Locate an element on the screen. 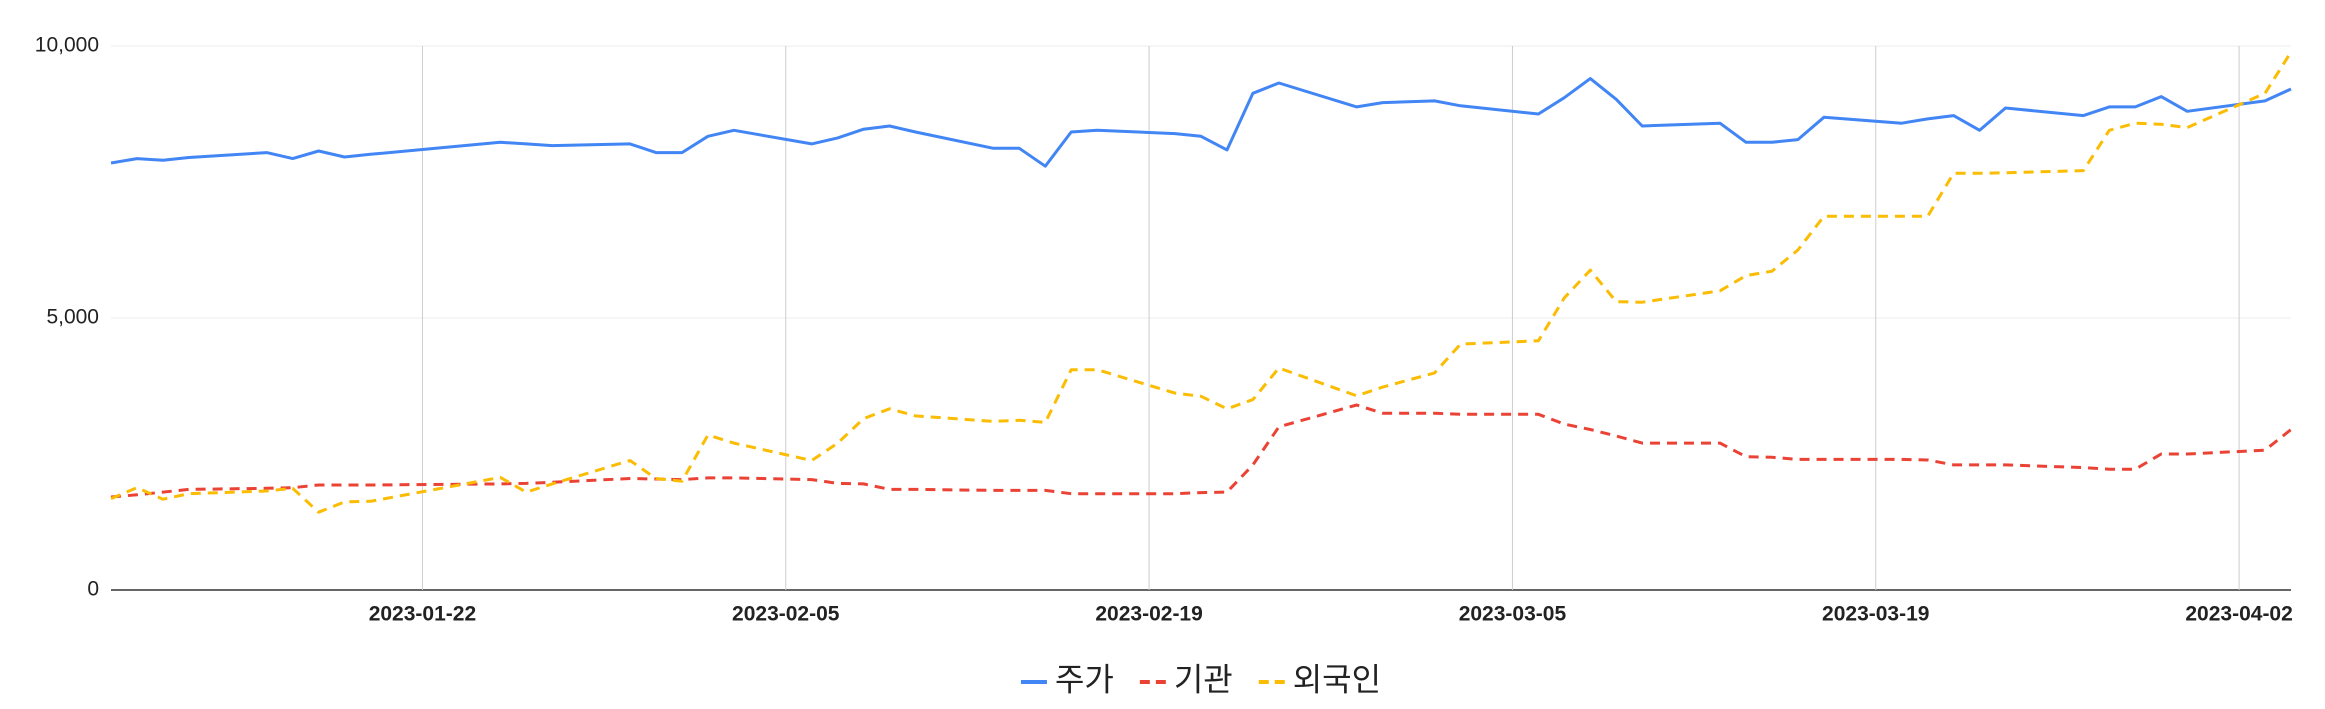 This screenshot has height=709, width=2325. x-tick-label: 2023-02-19 is located at coordinates (1148, 614).